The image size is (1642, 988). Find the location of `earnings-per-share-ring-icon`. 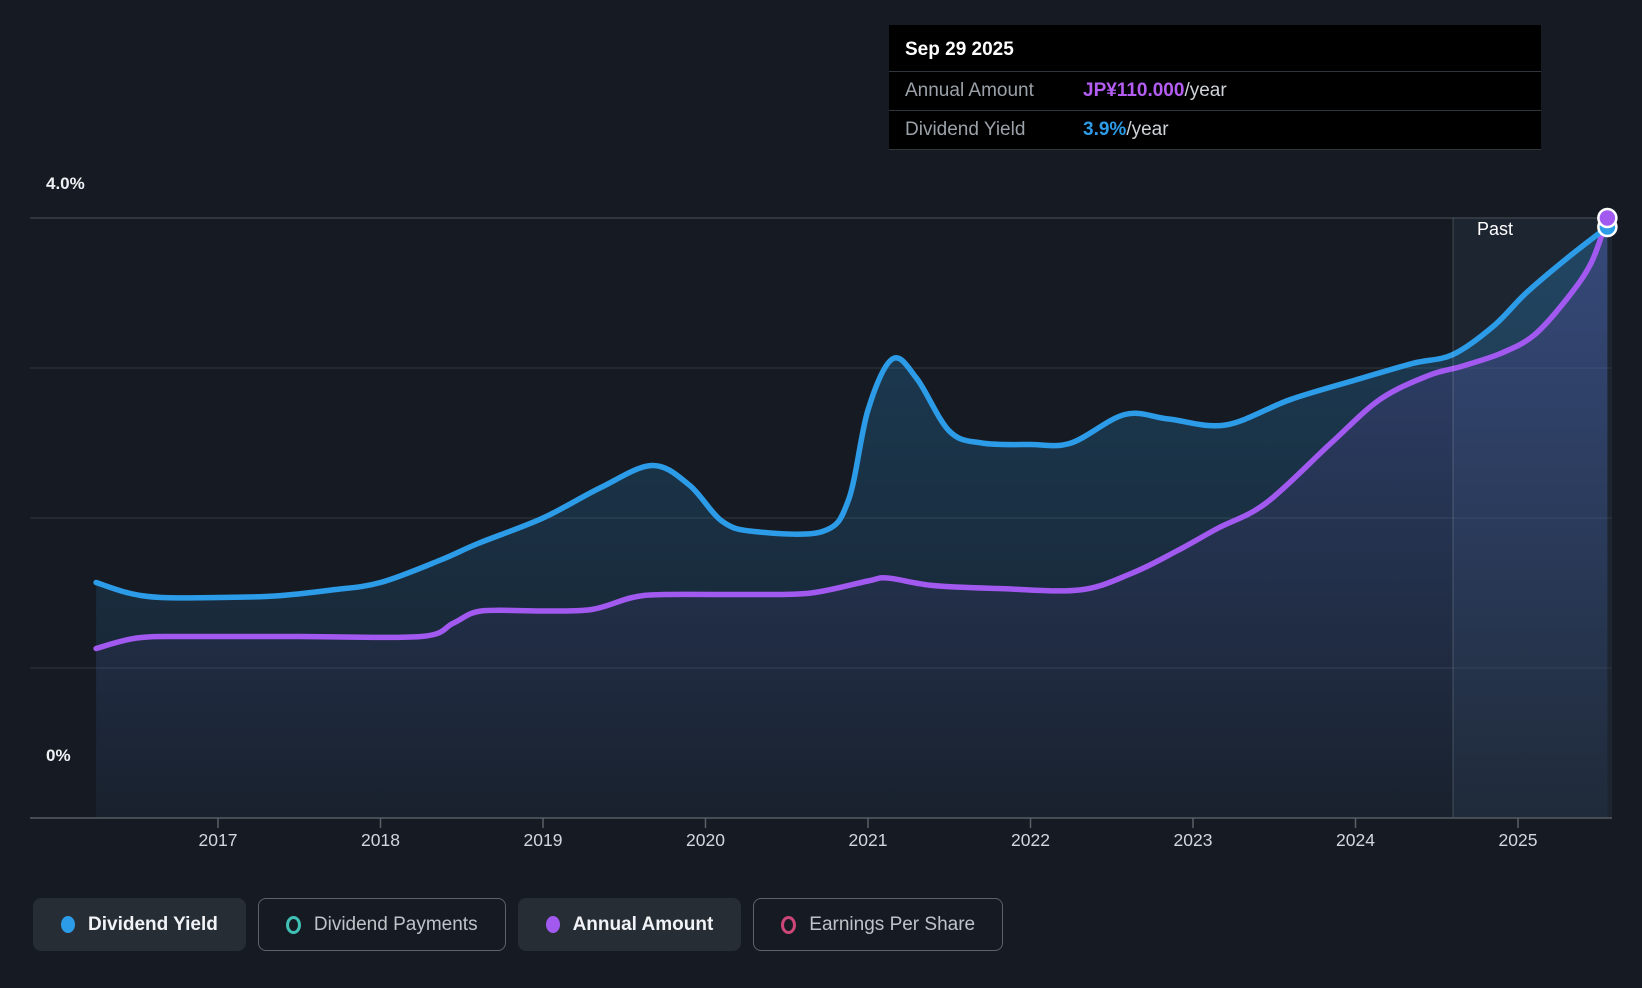

earnings-per-share-ring-icon is located at coordinates (789, 924).